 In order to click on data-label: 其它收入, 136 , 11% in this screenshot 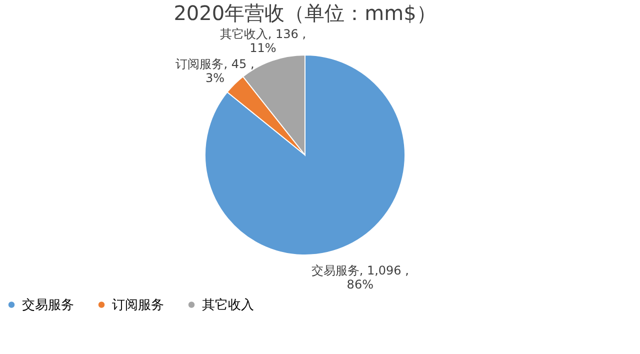, I will do `click(263, 41)`.